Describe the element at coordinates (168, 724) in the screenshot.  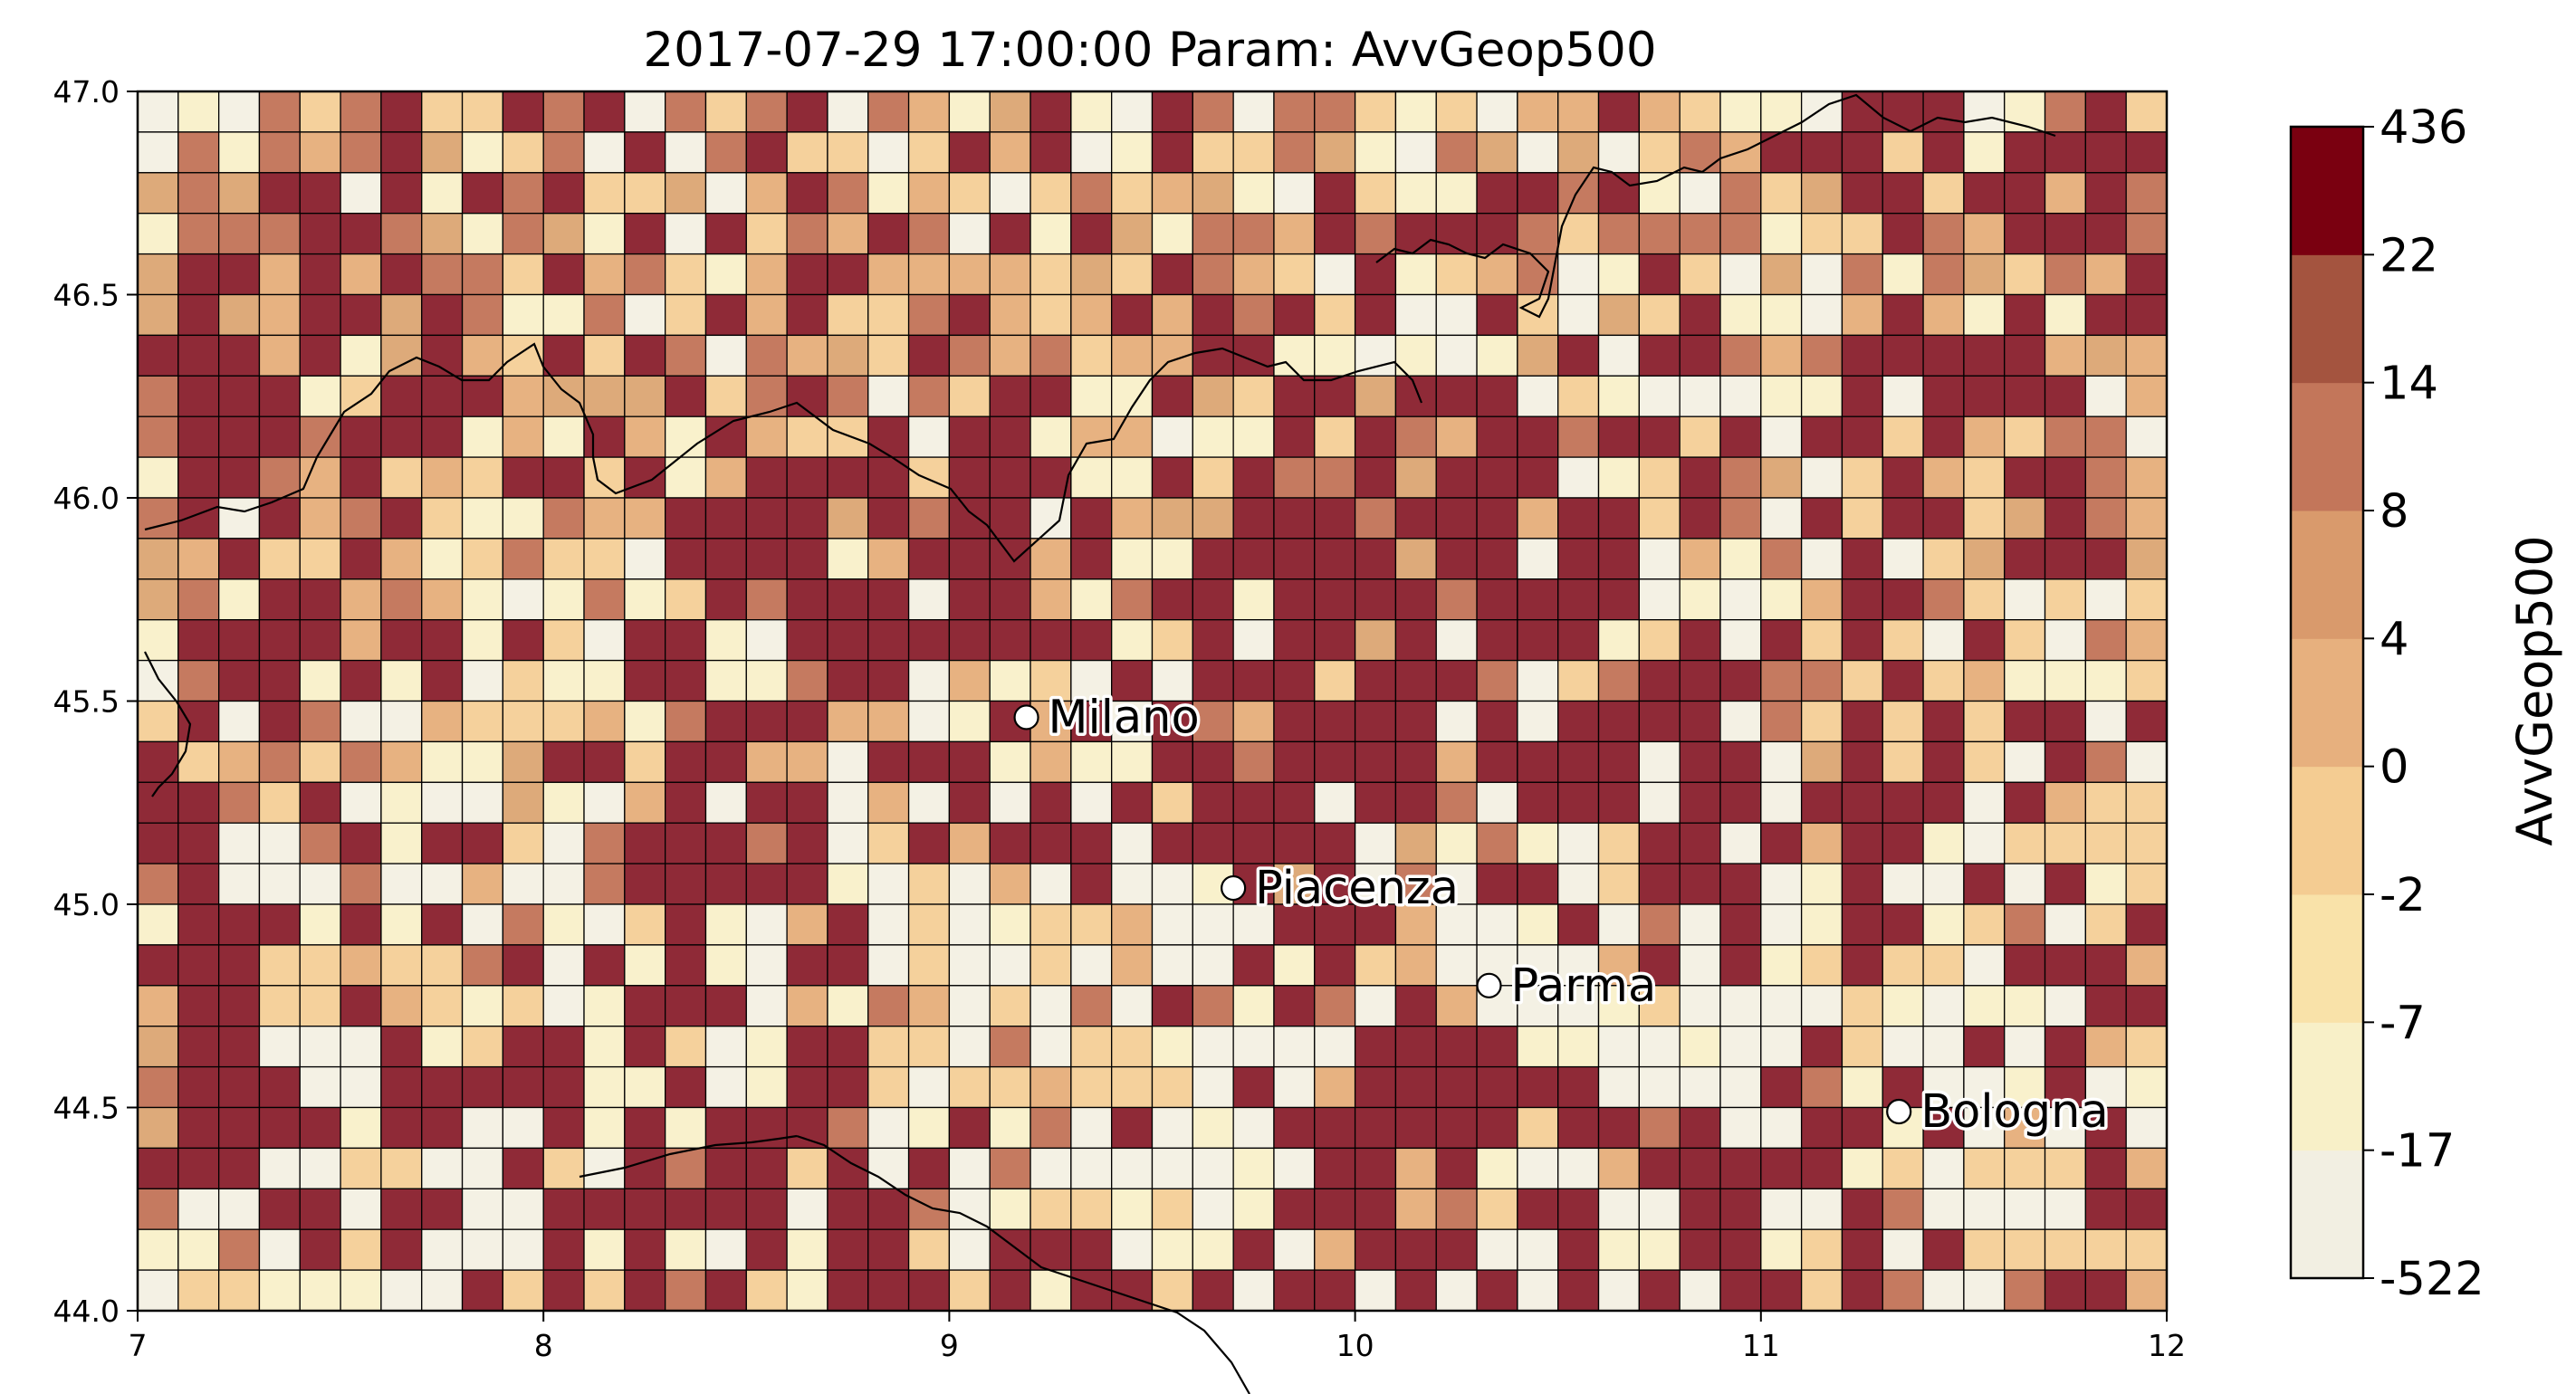
I see `border-france-italy` at that location.